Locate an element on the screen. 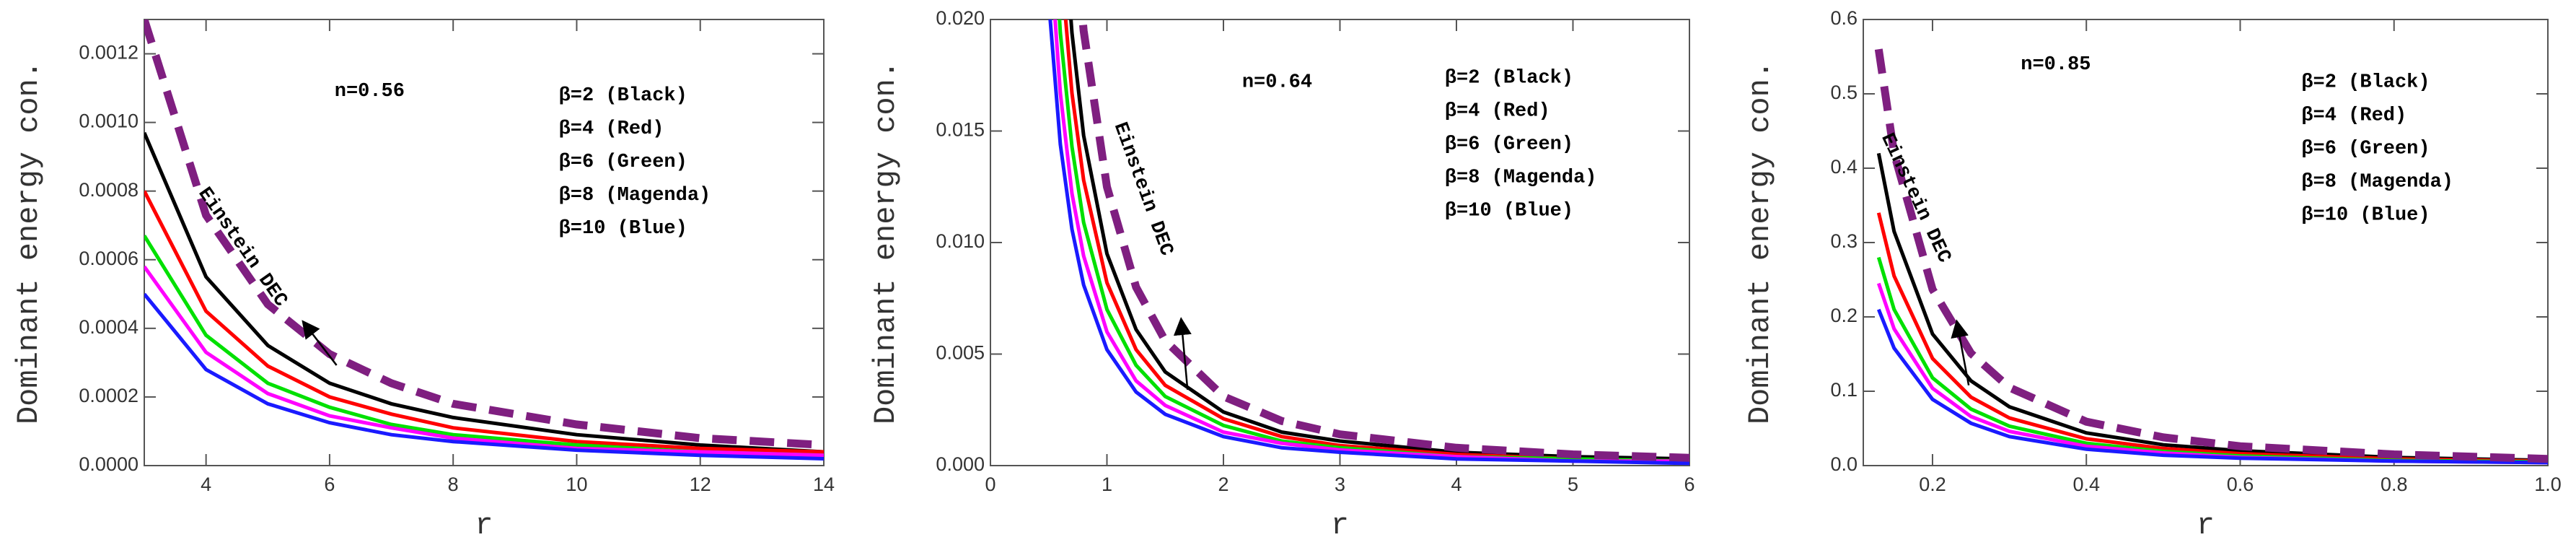  x-tick-label: 10 is located at coordinates (576, 484).